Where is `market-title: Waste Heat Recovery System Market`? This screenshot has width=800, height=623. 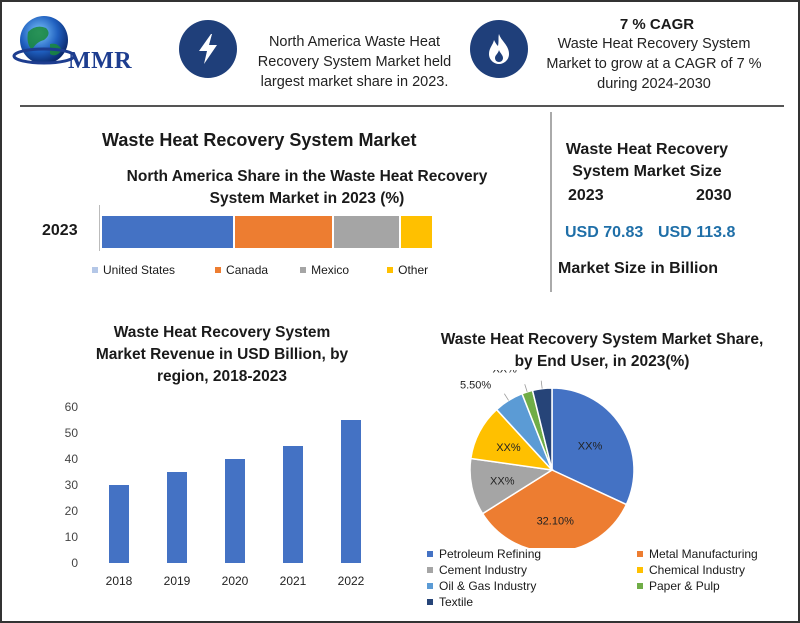
market-title: Waste Heat Recovery System Market is located at coordinates (259, 140).